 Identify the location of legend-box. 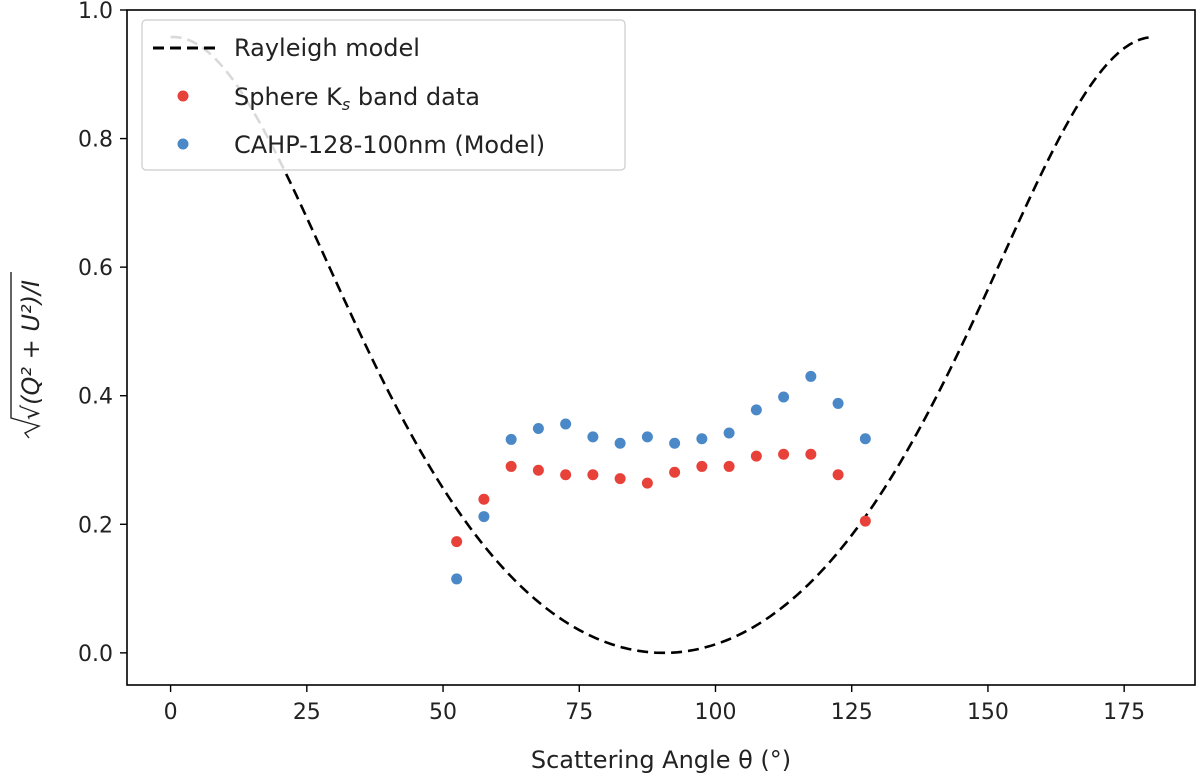
(383, 95).